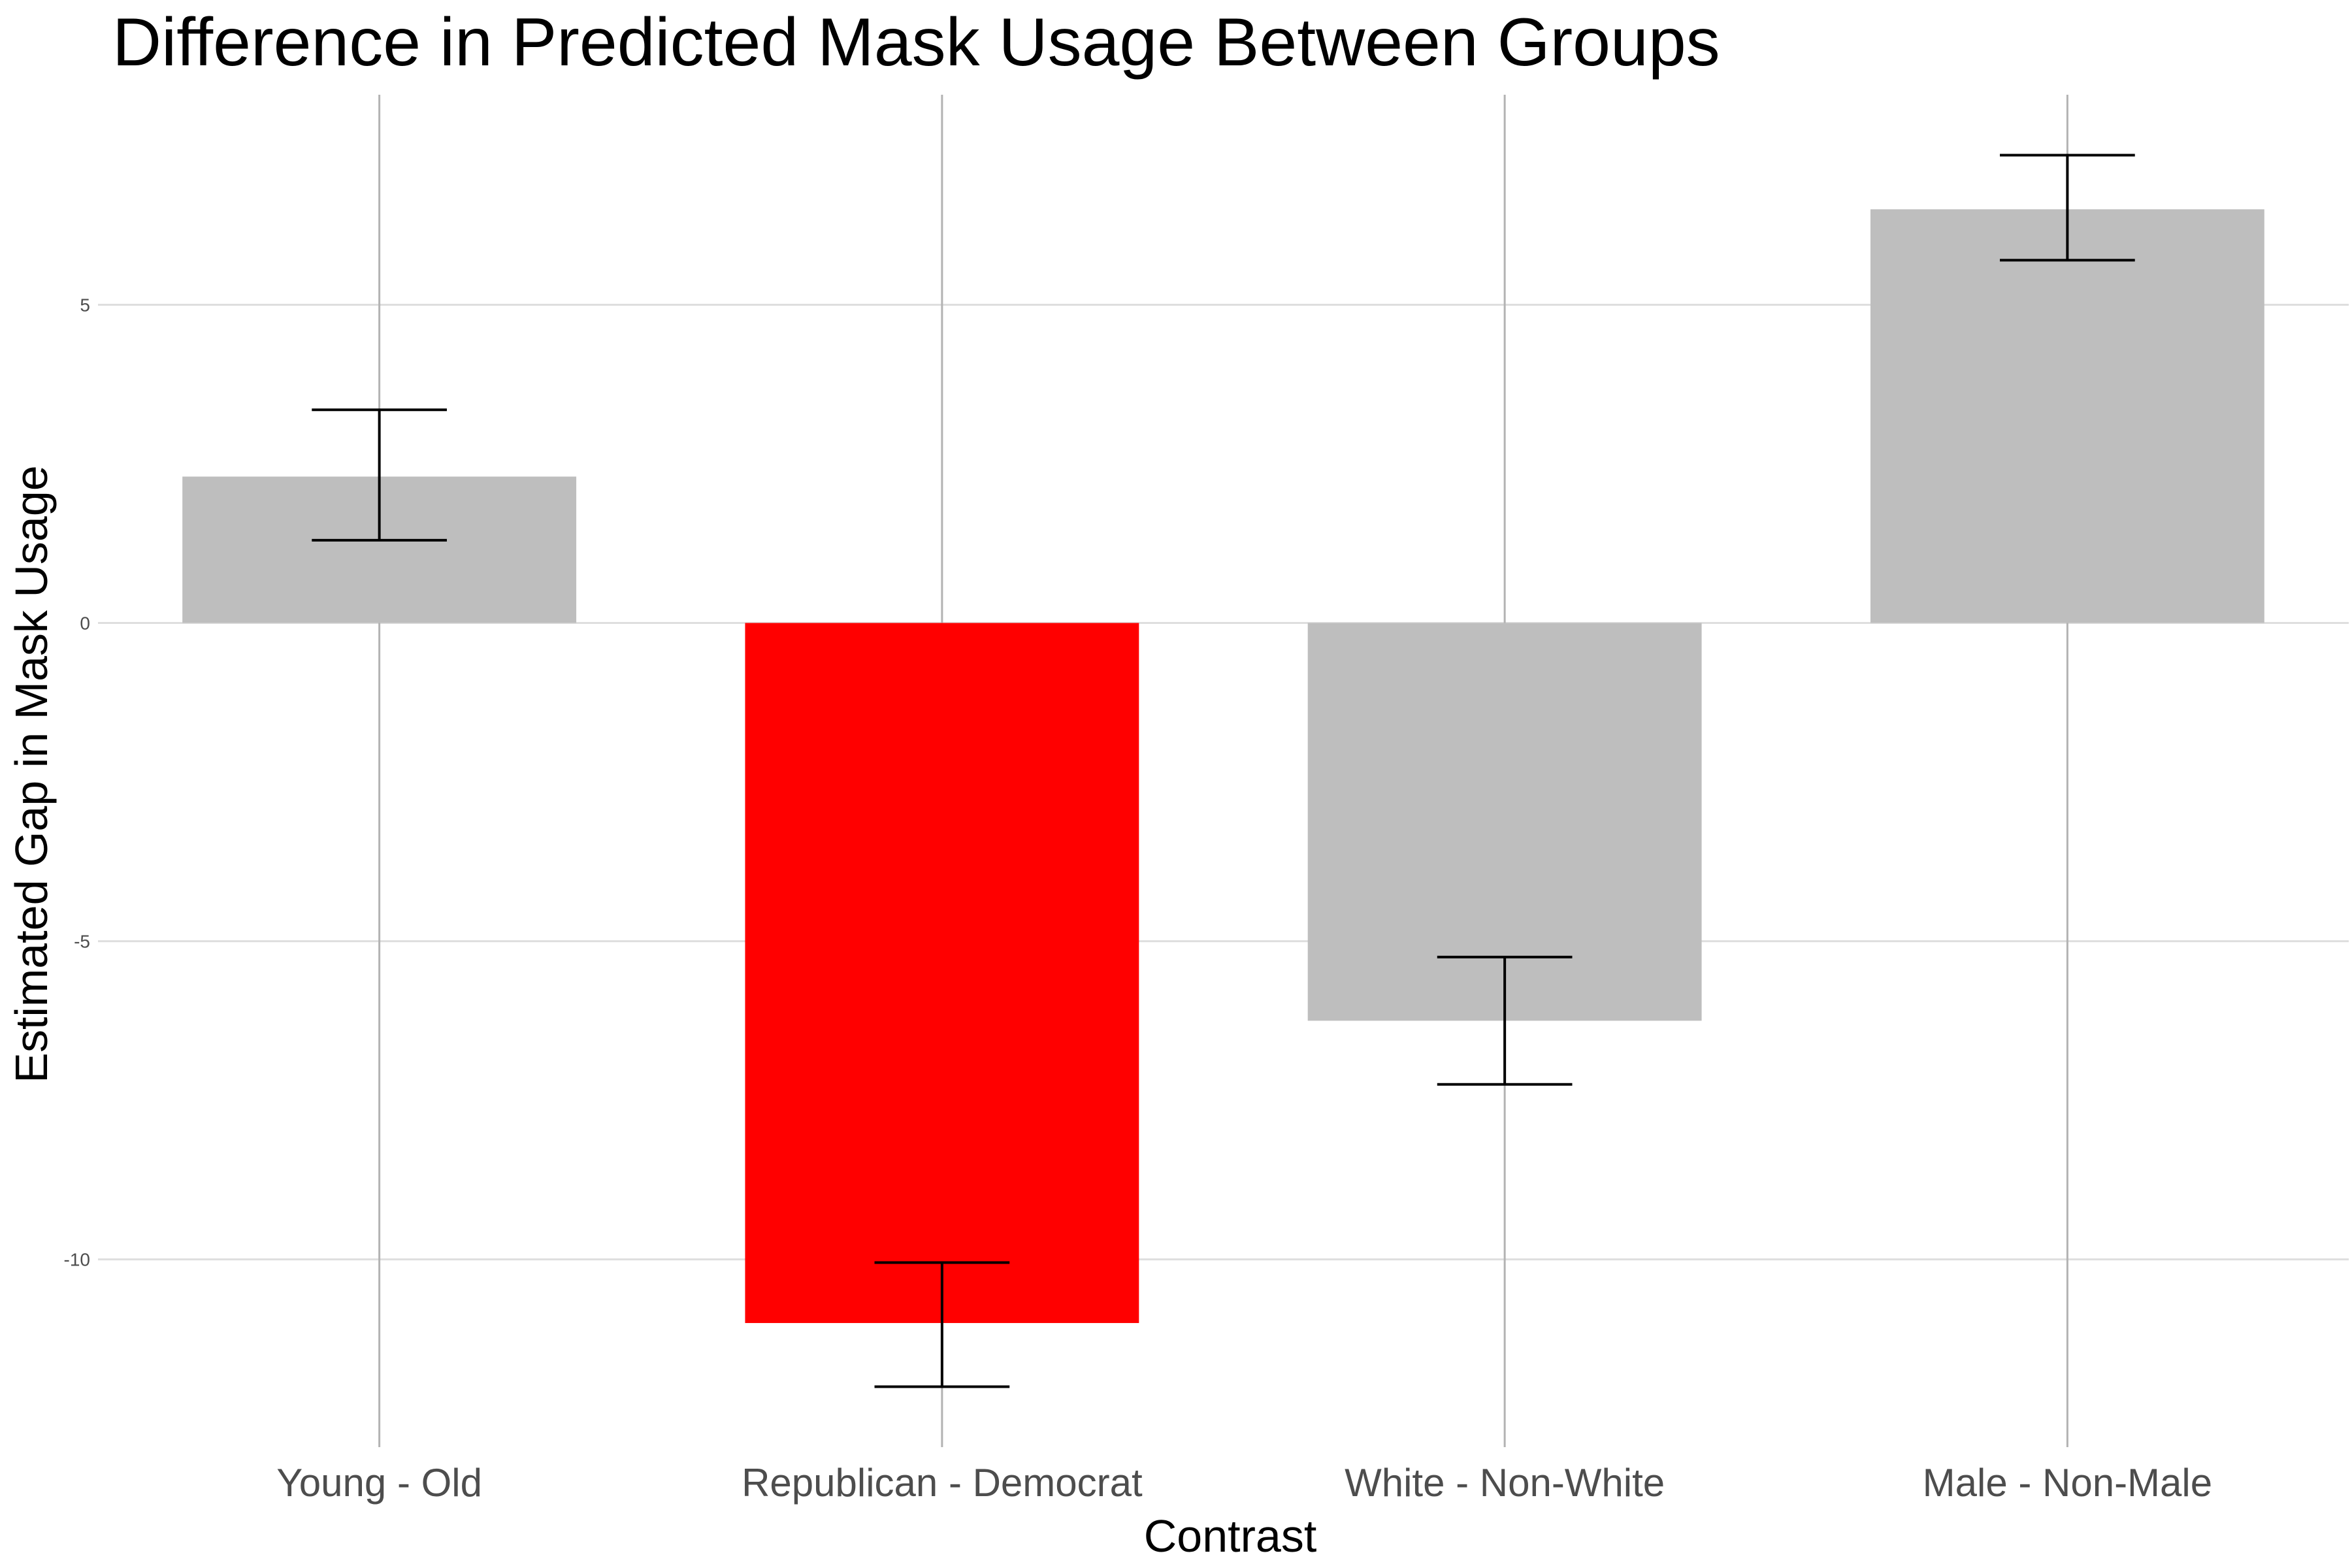 The width and height of the screenshot is (2352, 1568). What do you see at coordinates (31, 774) in the screenshot?
I see `y-axis-title: Estimated Gap in Mask Usage` at bounding box center [31, 774].